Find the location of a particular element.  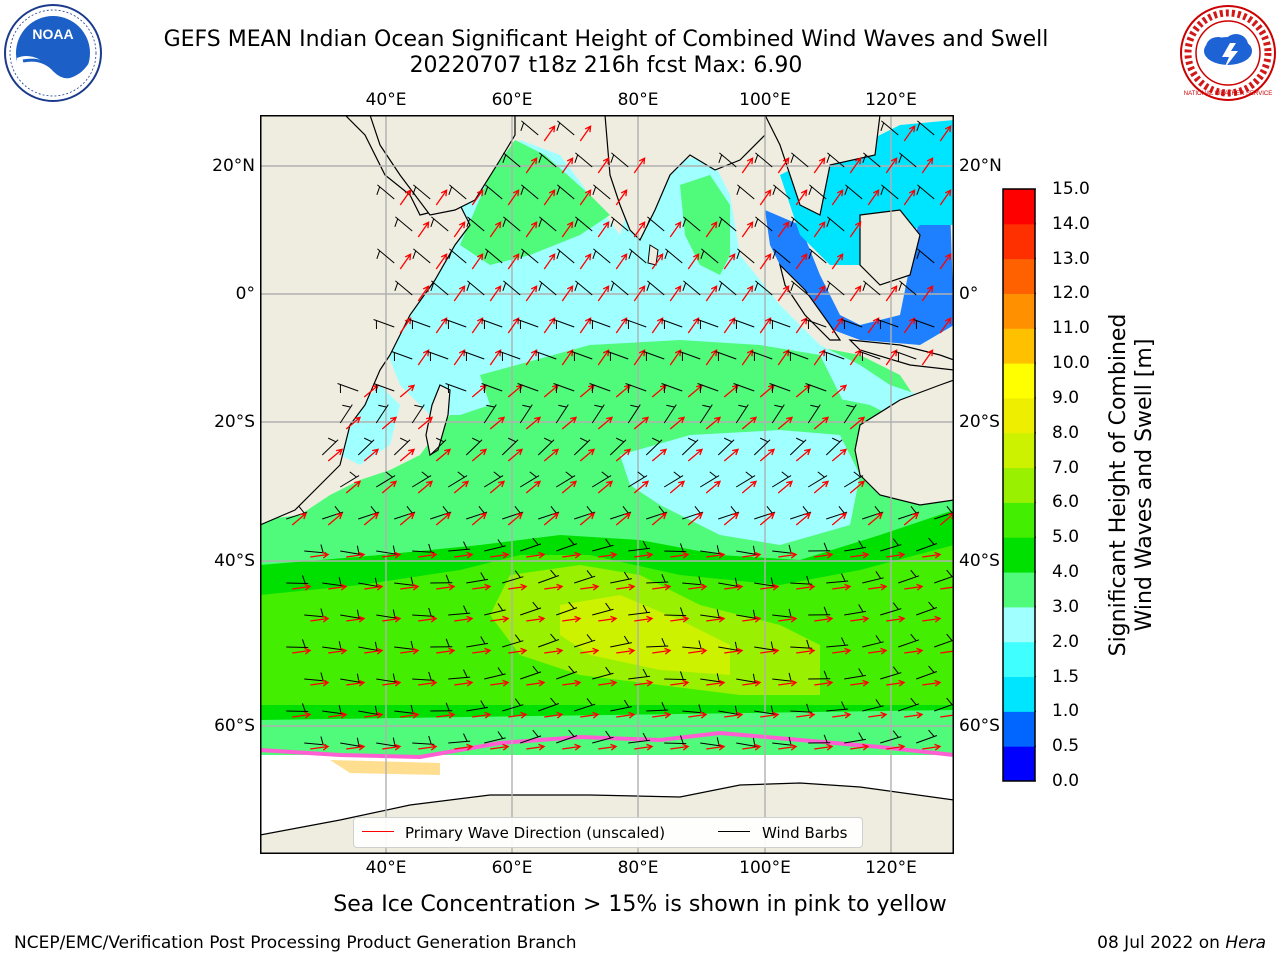

wave-direction-legend-label: Primary Wave Direction (unscaled) is located at coordinates (535, 833).